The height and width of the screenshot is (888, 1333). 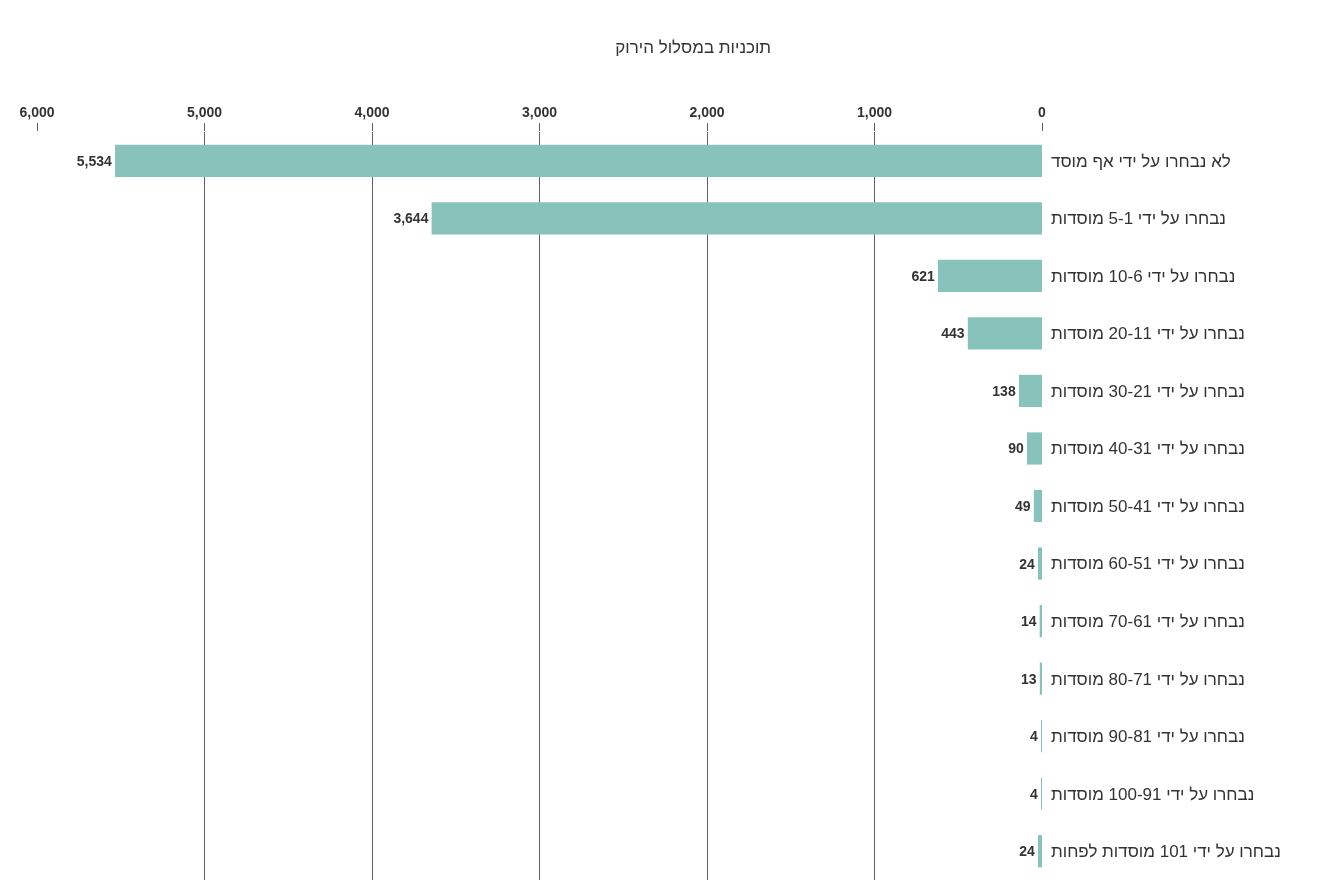 I want to click on y-tick-label: נבחרו על ידי 5-1 מוסדות, so click(x=1138, y=219).